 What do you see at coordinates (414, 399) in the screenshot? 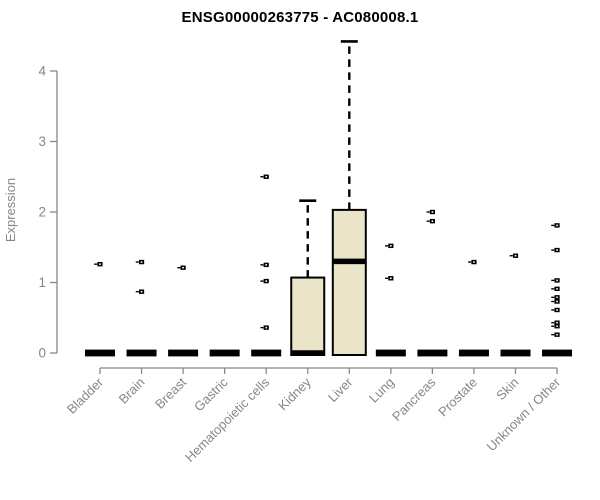
I see `x-tick-label: Pancreas` at bounding box center [414, 399].